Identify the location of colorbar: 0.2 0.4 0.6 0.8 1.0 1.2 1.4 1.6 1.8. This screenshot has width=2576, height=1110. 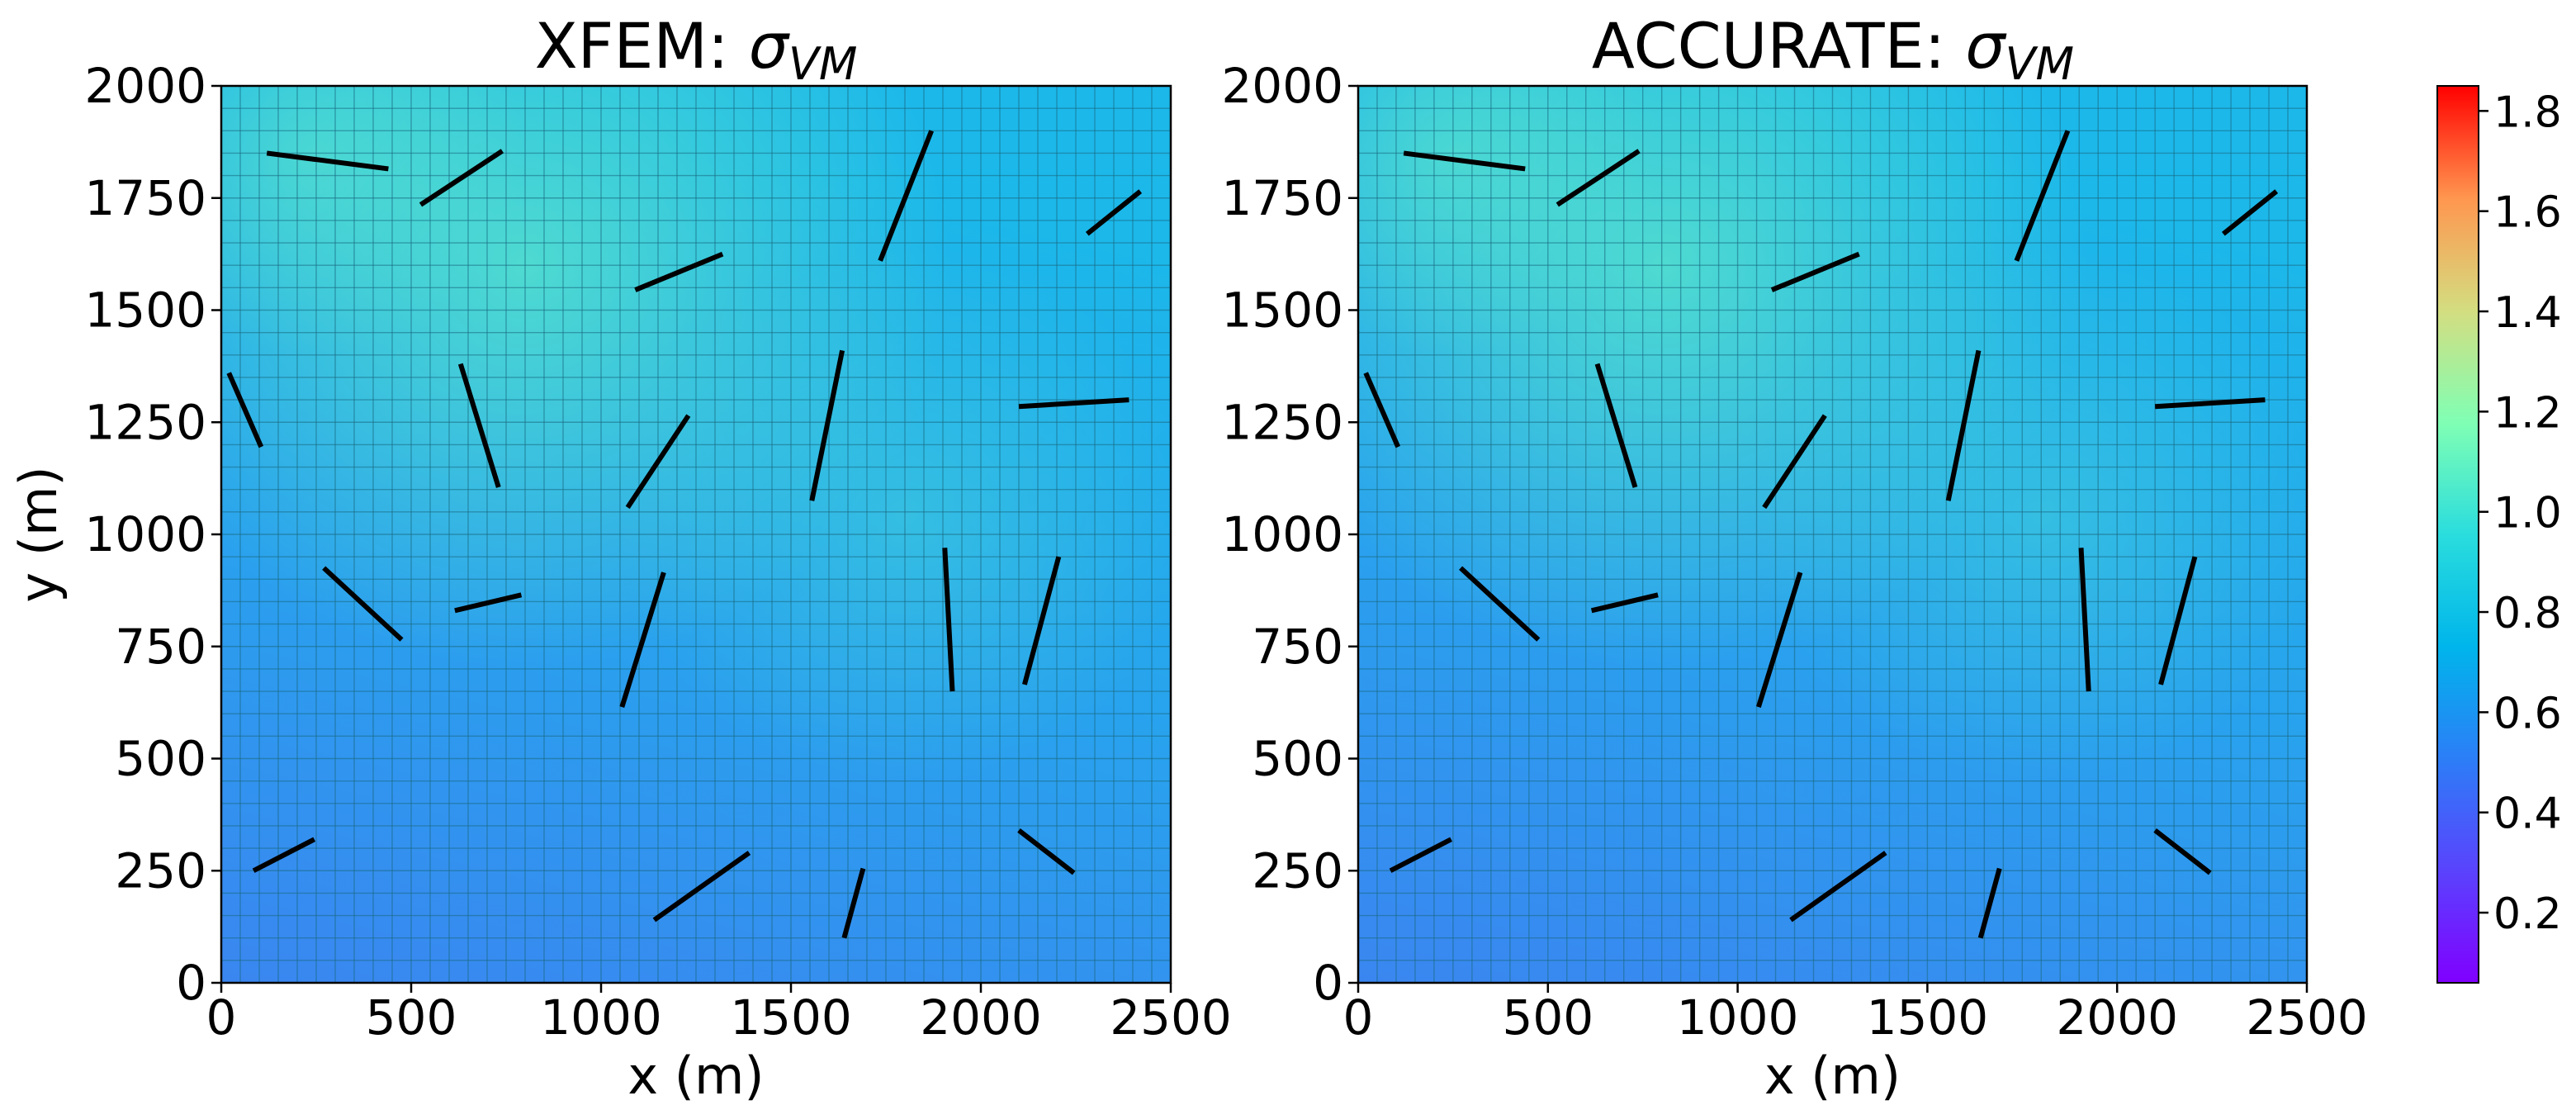
(2499, 534).